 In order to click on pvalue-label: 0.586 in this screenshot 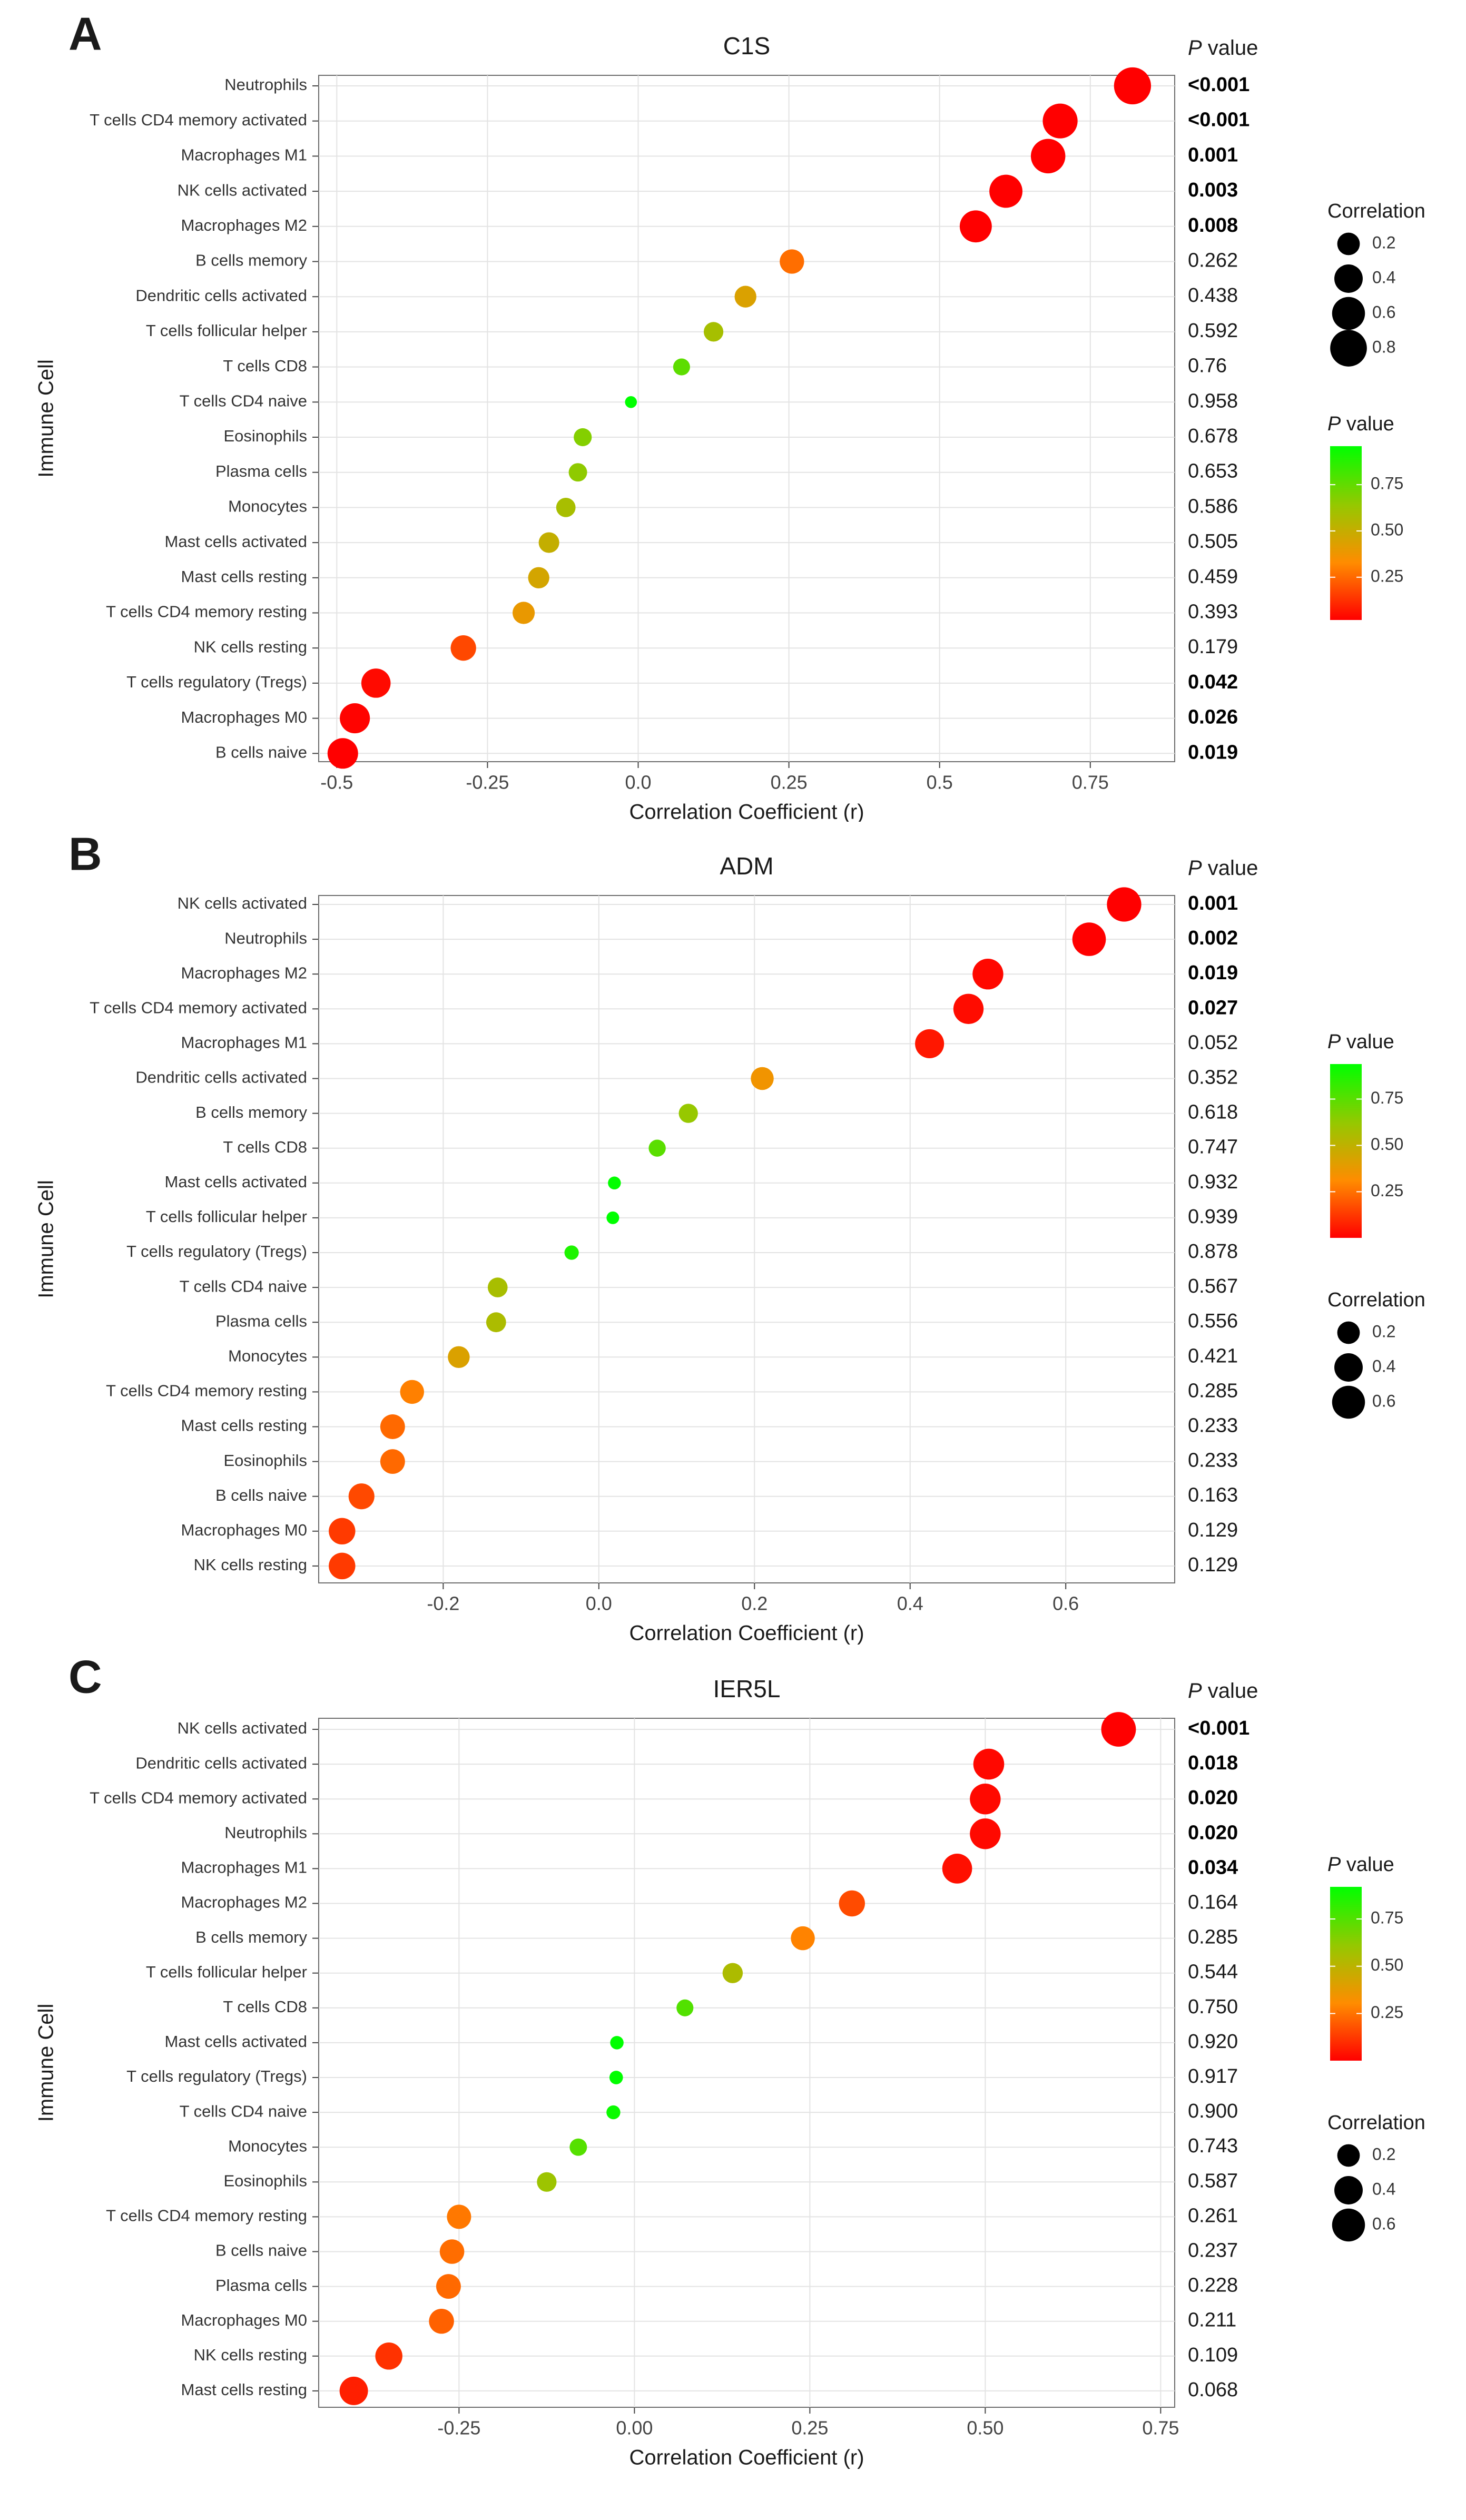, I will do `click(1213, 506)`.